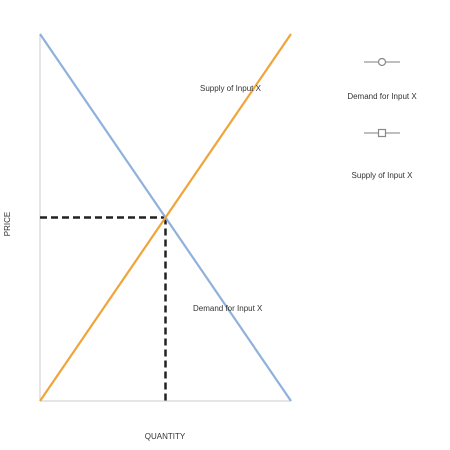  I want to click on x-axis-label: QUANTITY, so click(165, 436).